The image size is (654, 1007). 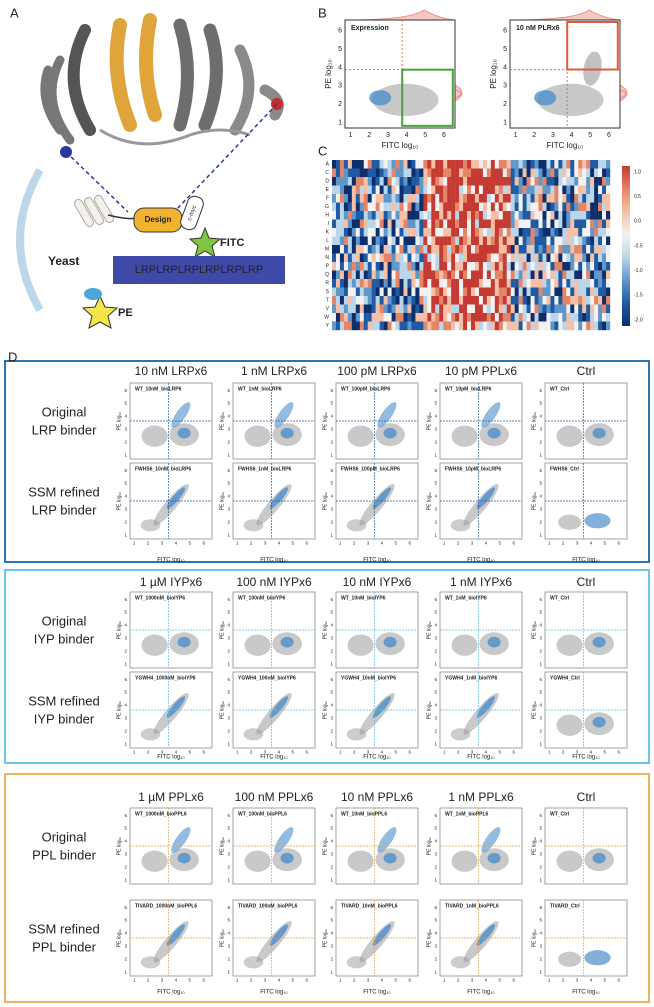 I want to click on x-tick-label: 1, so click(x=237, y=543).